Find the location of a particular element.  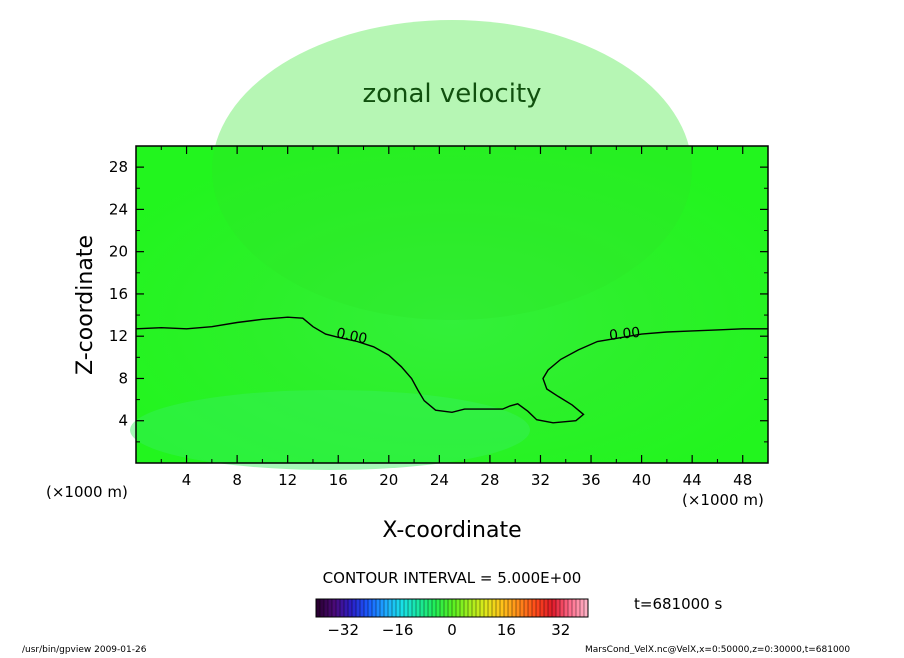

y-tick-label: 16 is located at coordinates (118, 294).